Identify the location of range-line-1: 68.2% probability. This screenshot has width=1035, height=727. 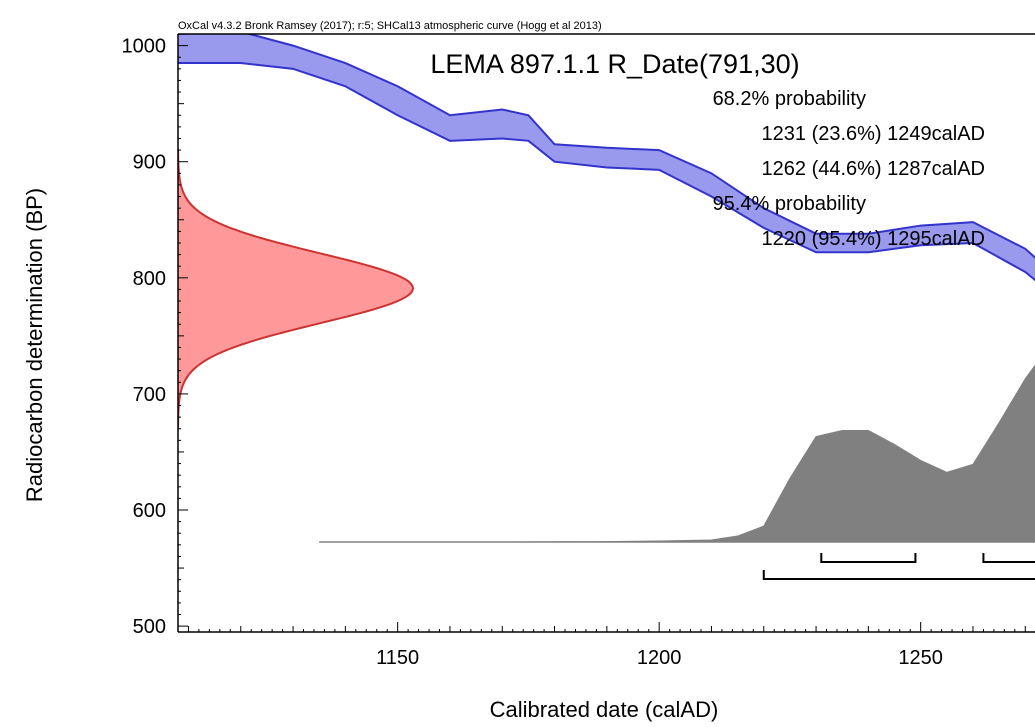
(789, 99).